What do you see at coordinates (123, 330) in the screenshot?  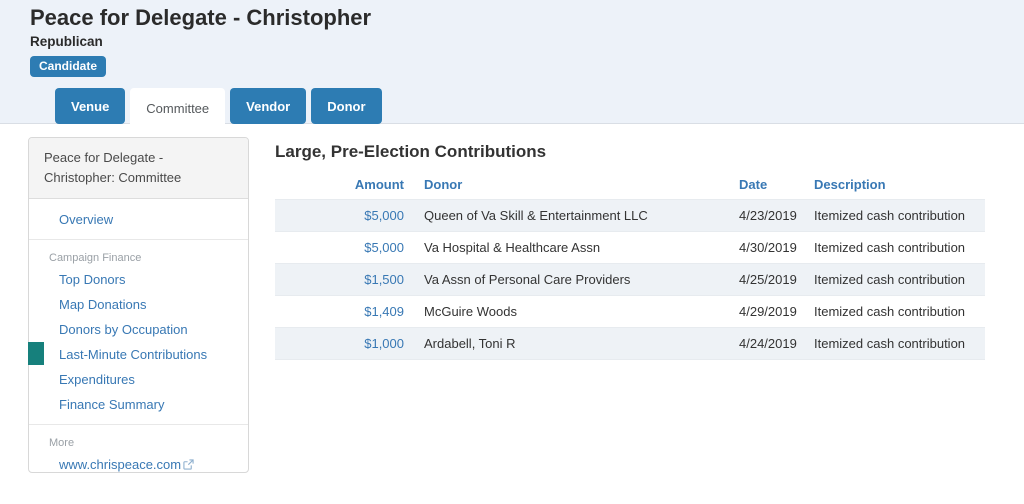 I see `sidebar-item-label: Donors by Occupation` at bounding box center [123, 330].